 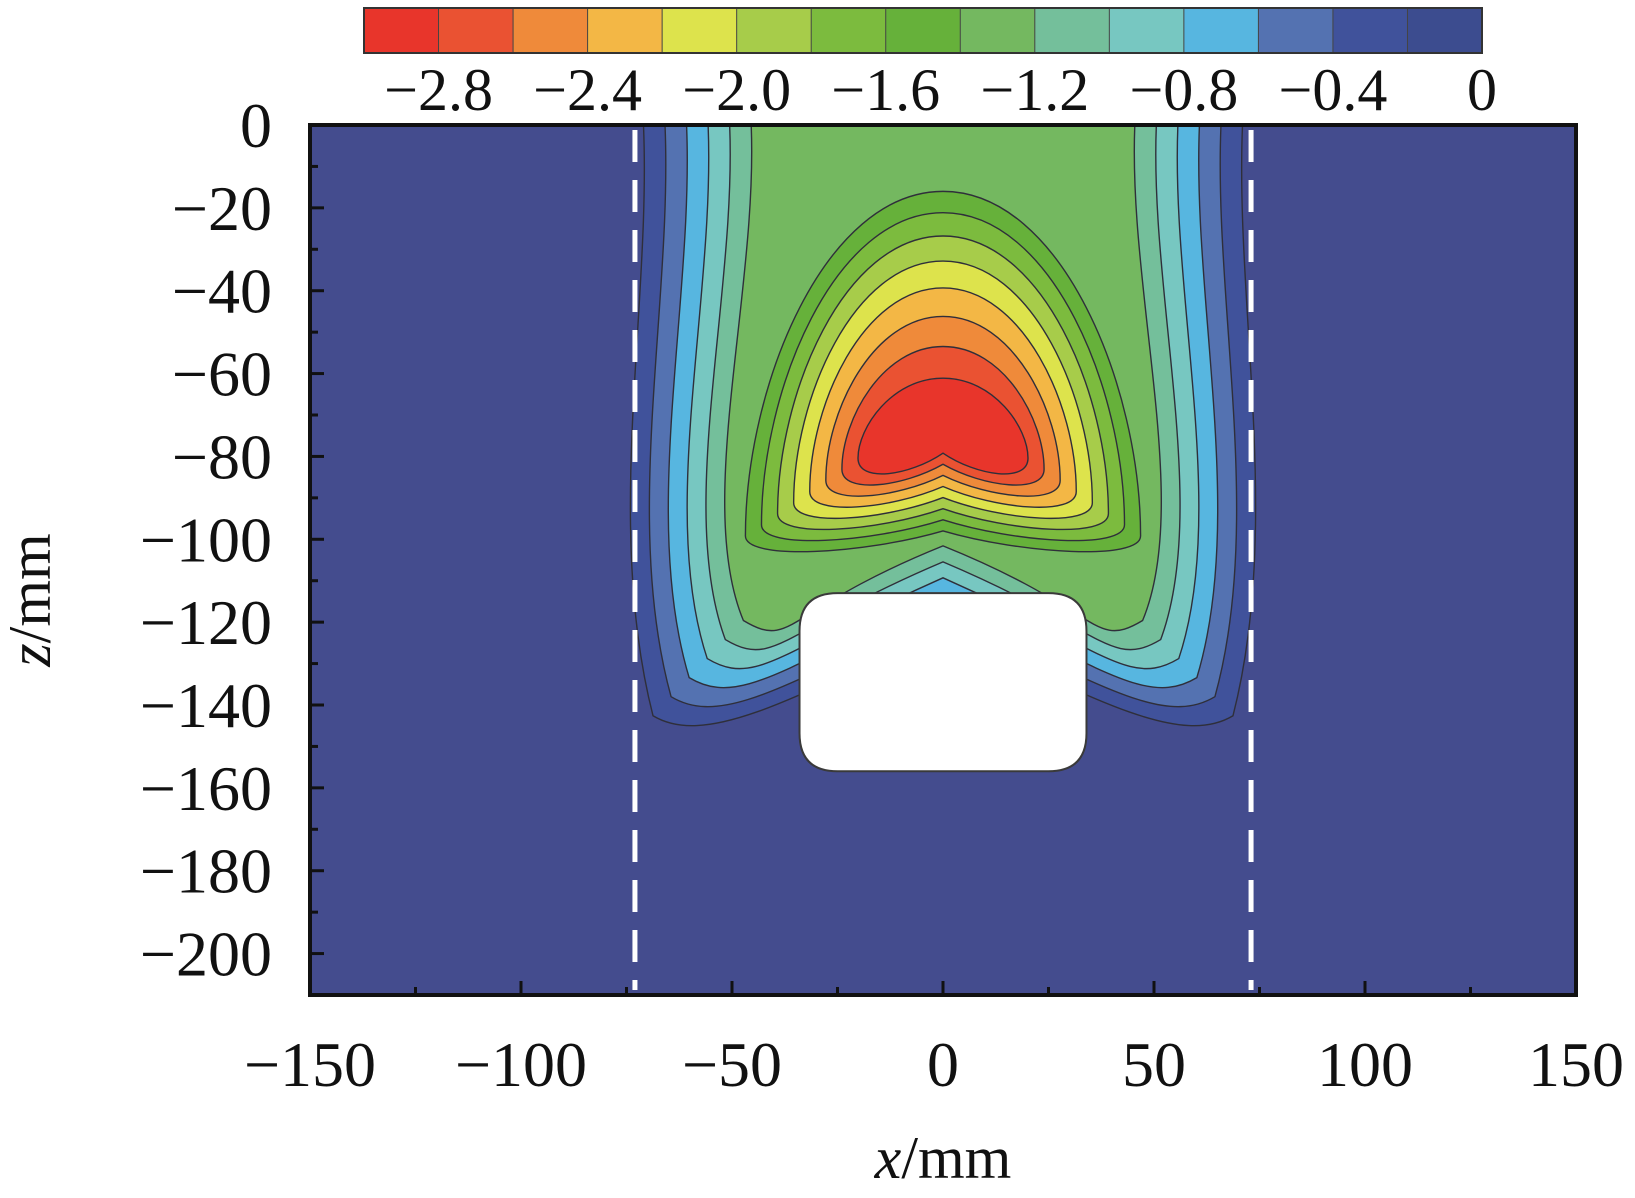 I want to click on y-tick-label: −40, so click(x=222, y=291).